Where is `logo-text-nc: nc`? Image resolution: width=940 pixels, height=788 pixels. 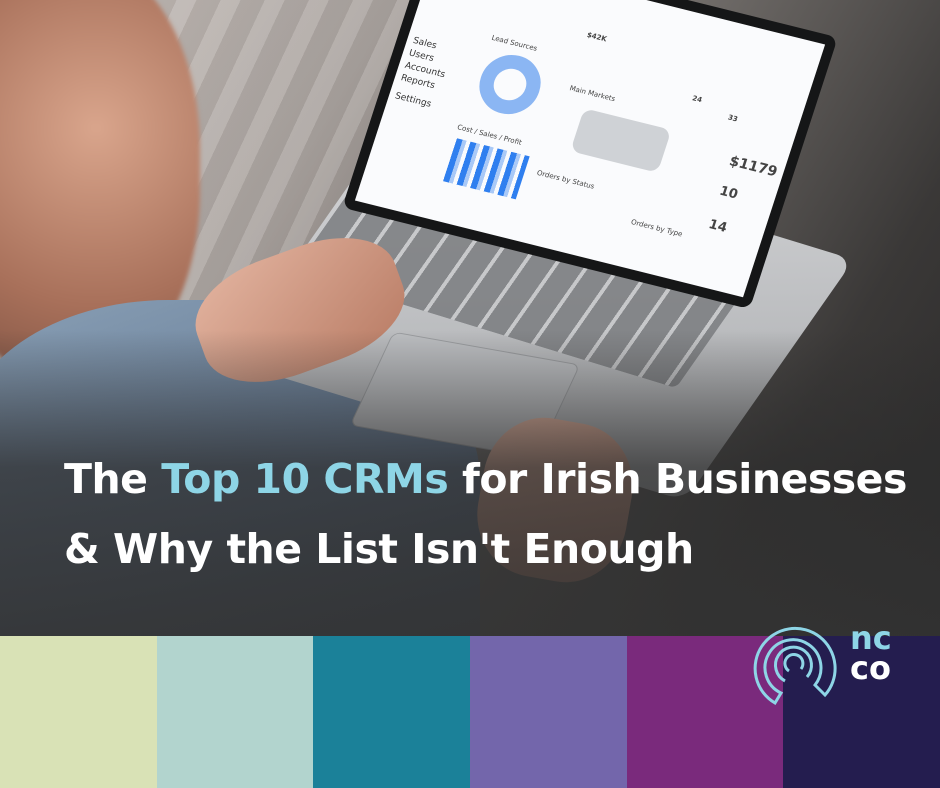 logo-text-nc: nc is located at coordinates (871, 638).